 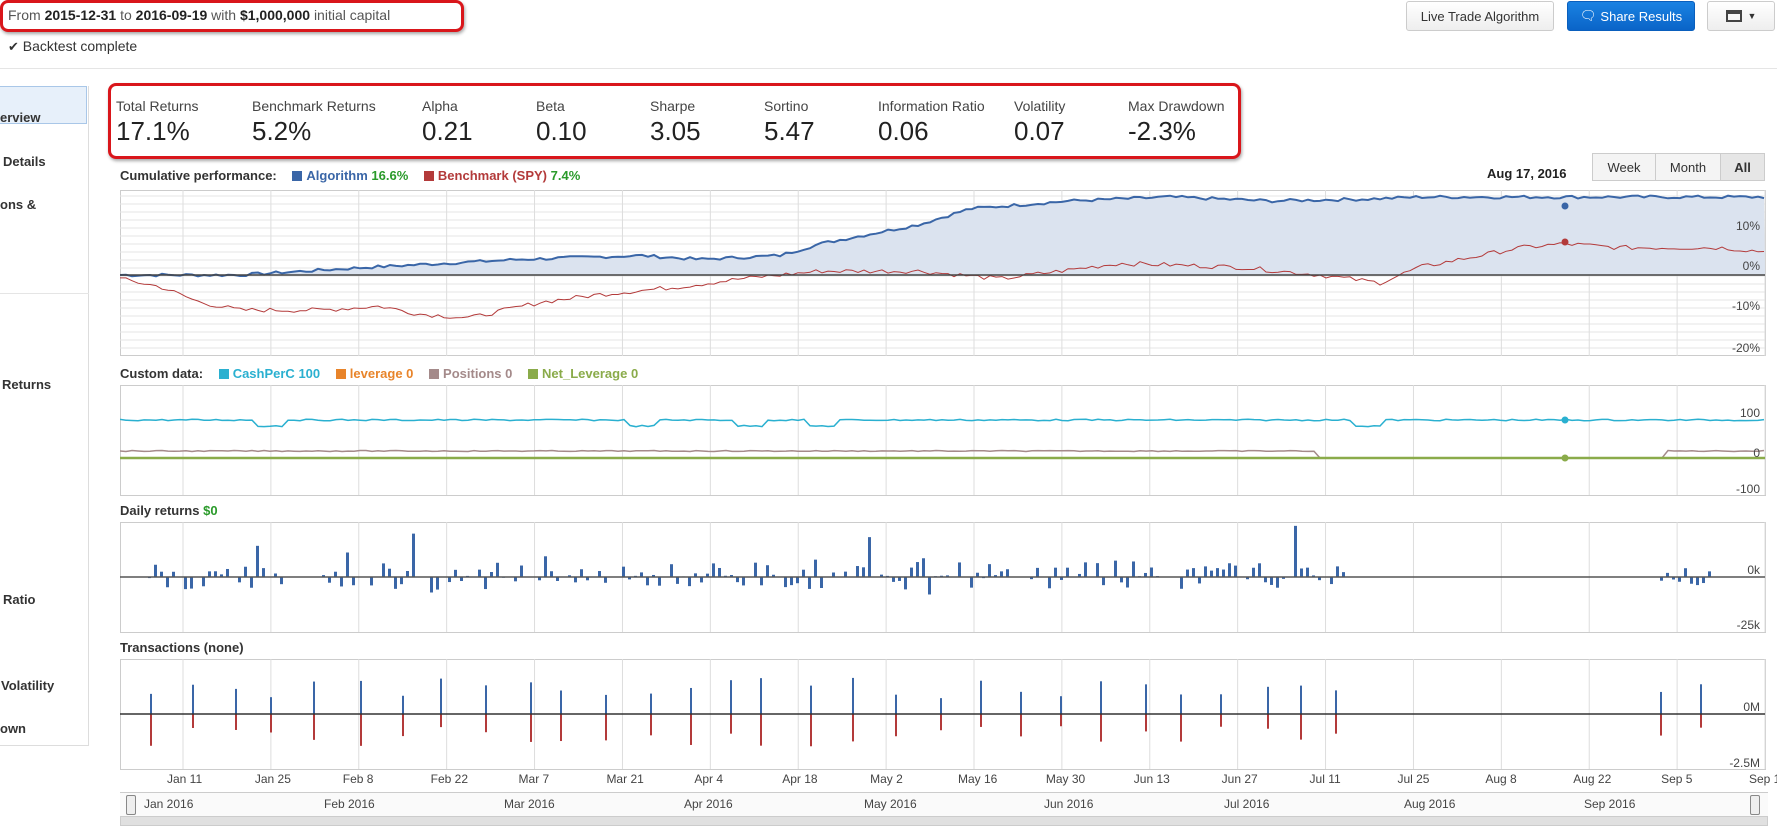 What do you see at coordinates (888, 68) in the screenshot?
I see `header-divider` at bounding box center [888, 68].